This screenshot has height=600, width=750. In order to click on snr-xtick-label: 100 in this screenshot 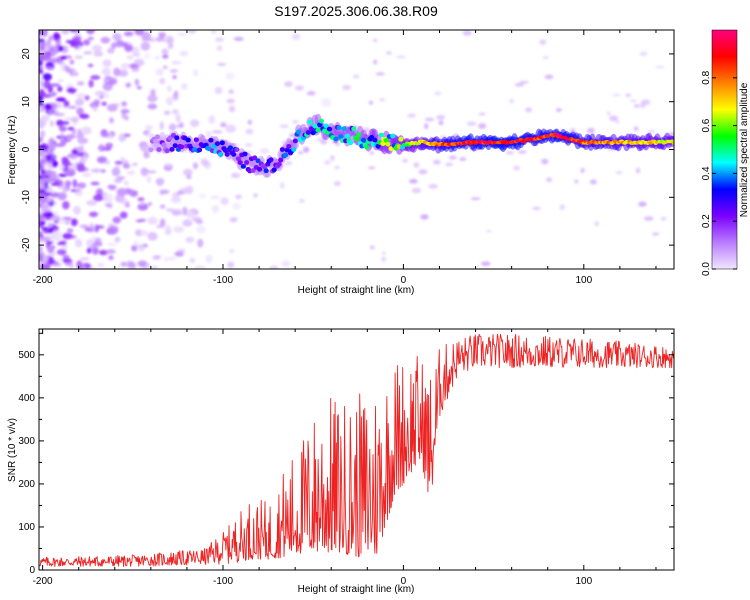, I will do `click(583, 581)`.